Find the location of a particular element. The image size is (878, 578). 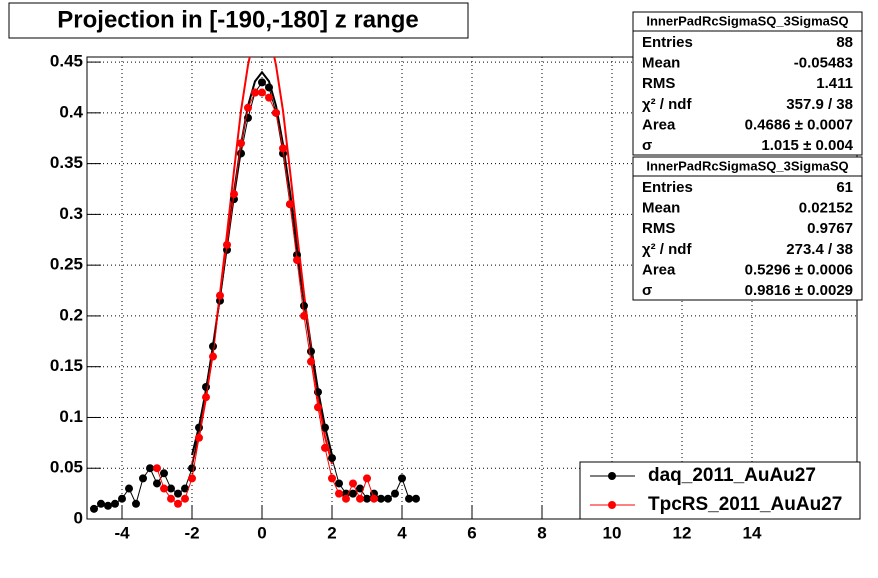

y-tick-label: 0.05 is located at coordinates (66, 467).